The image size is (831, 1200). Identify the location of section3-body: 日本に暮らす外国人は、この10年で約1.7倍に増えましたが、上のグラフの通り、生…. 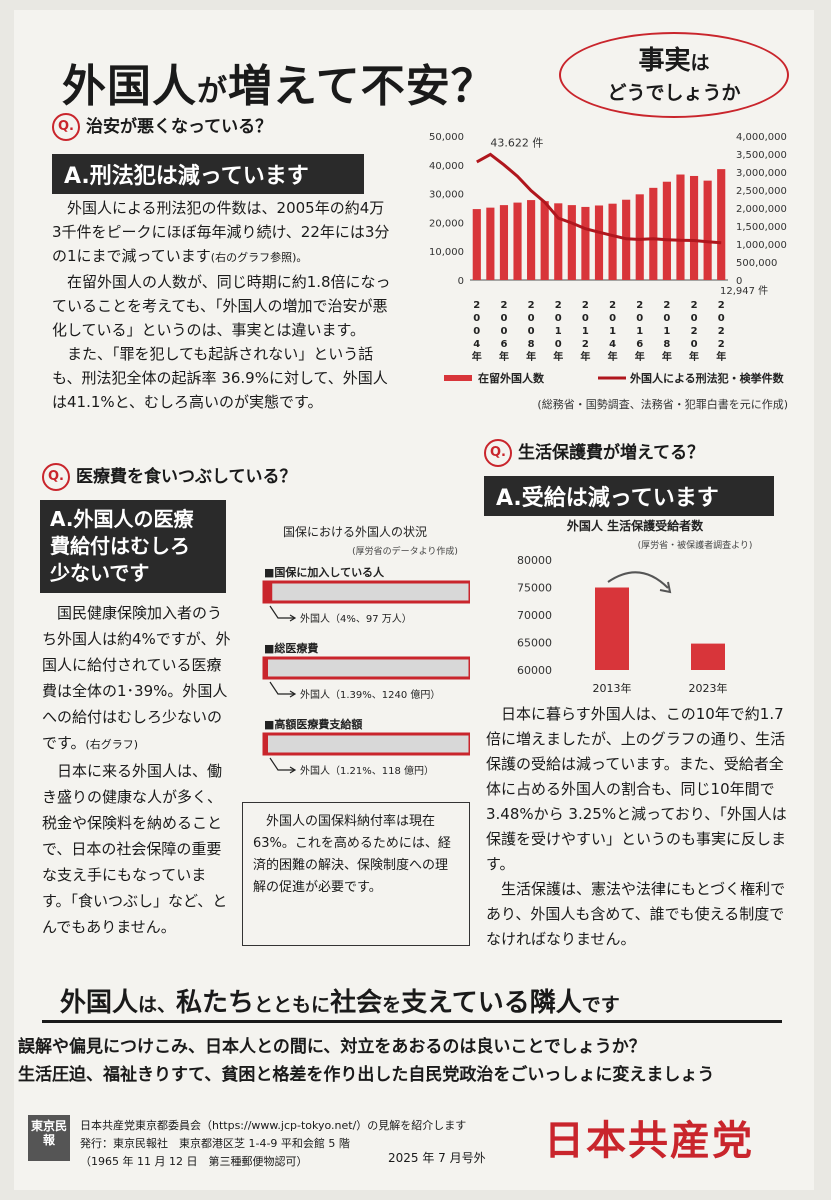
(636, 826).